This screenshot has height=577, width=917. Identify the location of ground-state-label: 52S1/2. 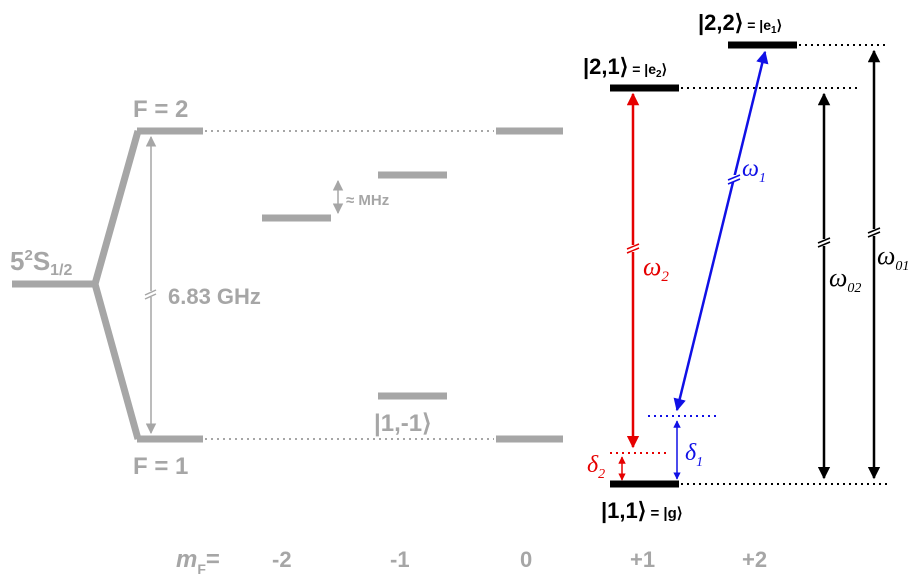
(41, 262).